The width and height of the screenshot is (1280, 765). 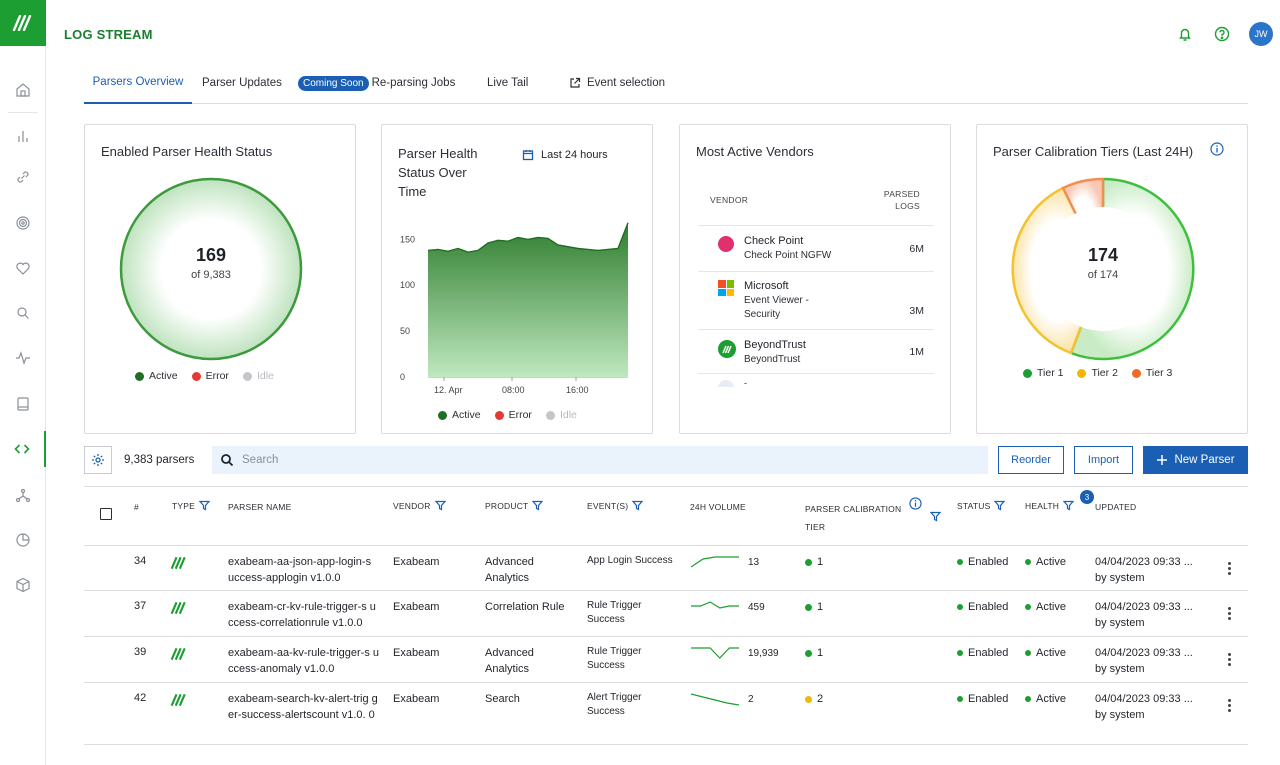 What do you see at coordinates (1185, 34) in the screenshot?
I see `bell-icon` at bounding box center [1185, 34].